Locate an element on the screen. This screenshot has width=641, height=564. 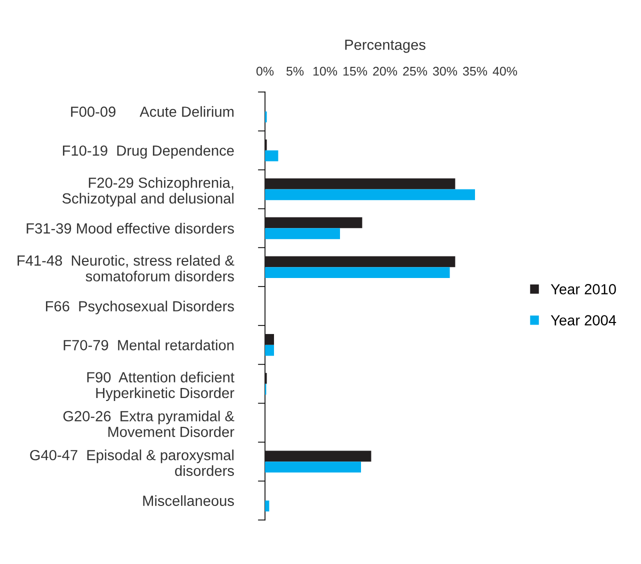
x-tick-label: 25% is located at coordinates (415, 71).